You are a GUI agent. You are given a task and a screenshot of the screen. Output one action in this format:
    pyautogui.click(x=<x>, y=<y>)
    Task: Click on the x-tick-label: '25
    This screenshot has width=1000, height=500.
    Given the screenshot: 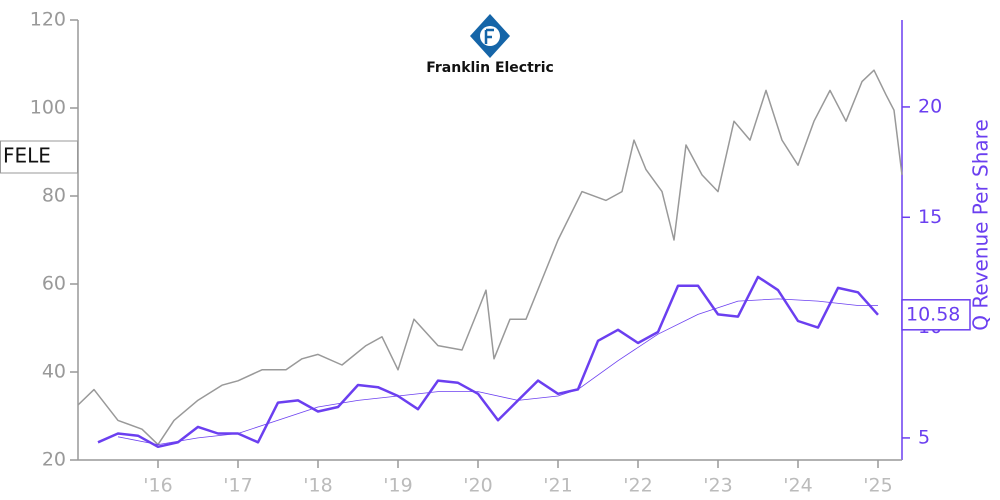 What is the action you would take?
    pyautogui.click(x=877, y=486)
    